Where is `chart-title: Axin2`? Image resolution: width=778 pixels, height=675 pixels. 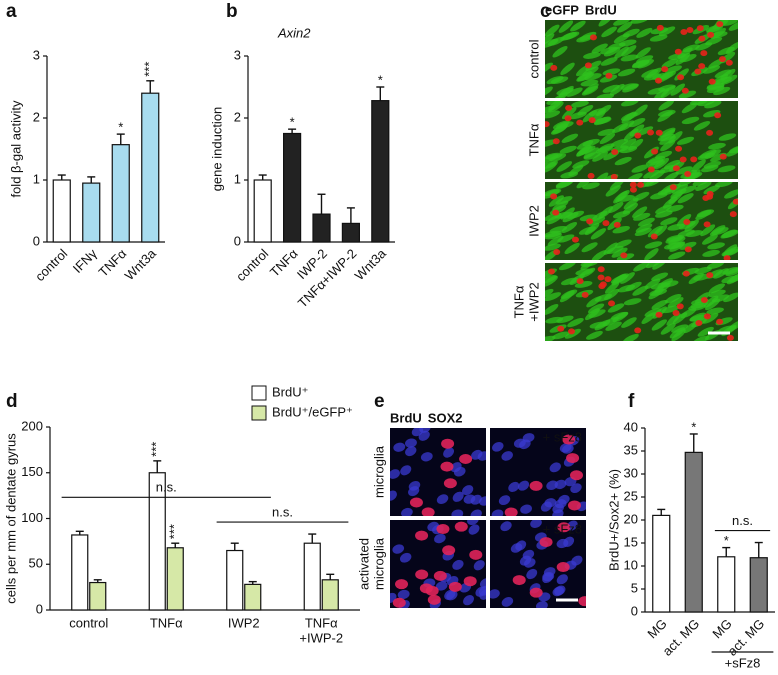 chart-title: Axin2 is located at coordinates (294, 32).